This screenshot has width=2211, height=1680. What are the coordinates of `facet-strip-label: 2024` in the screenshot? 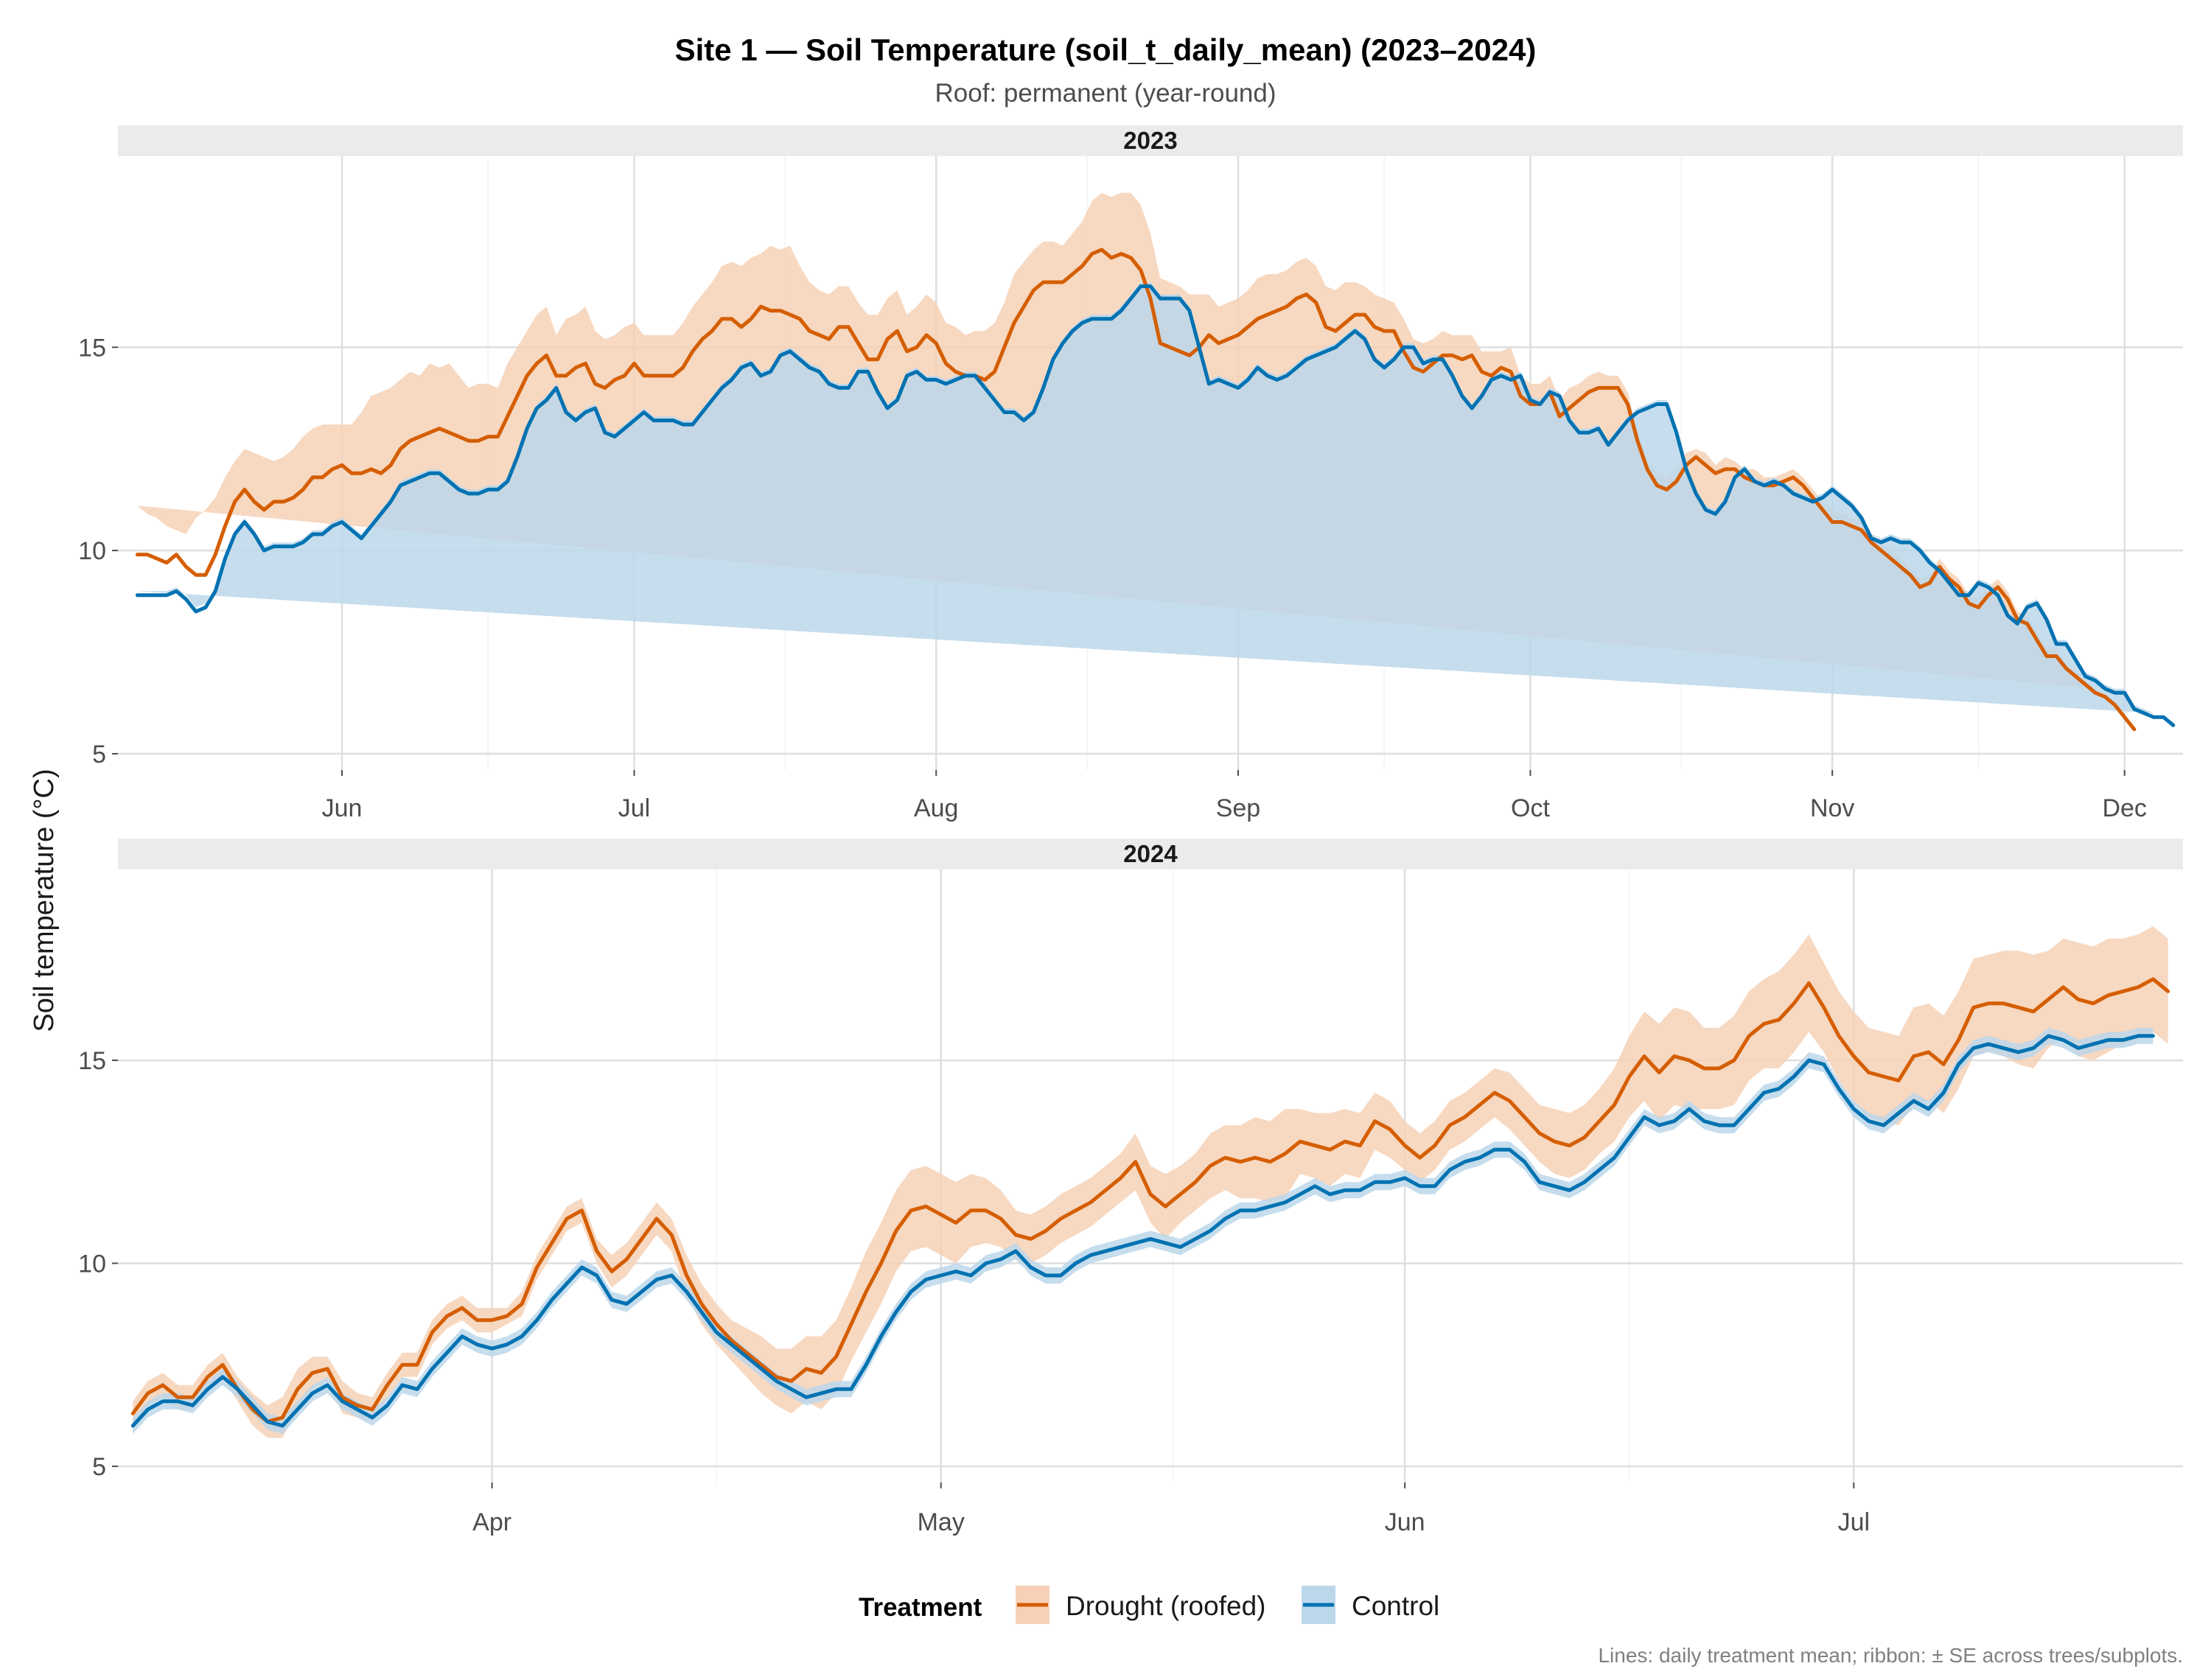 It's located at (1150, 853).